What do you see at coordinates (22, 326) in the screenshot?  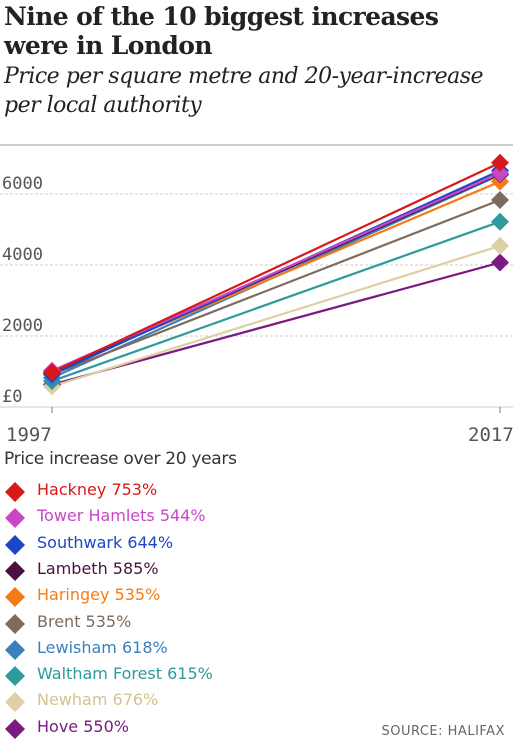 I see `y-tick-label: 2000` at bounding box center [22, 326].